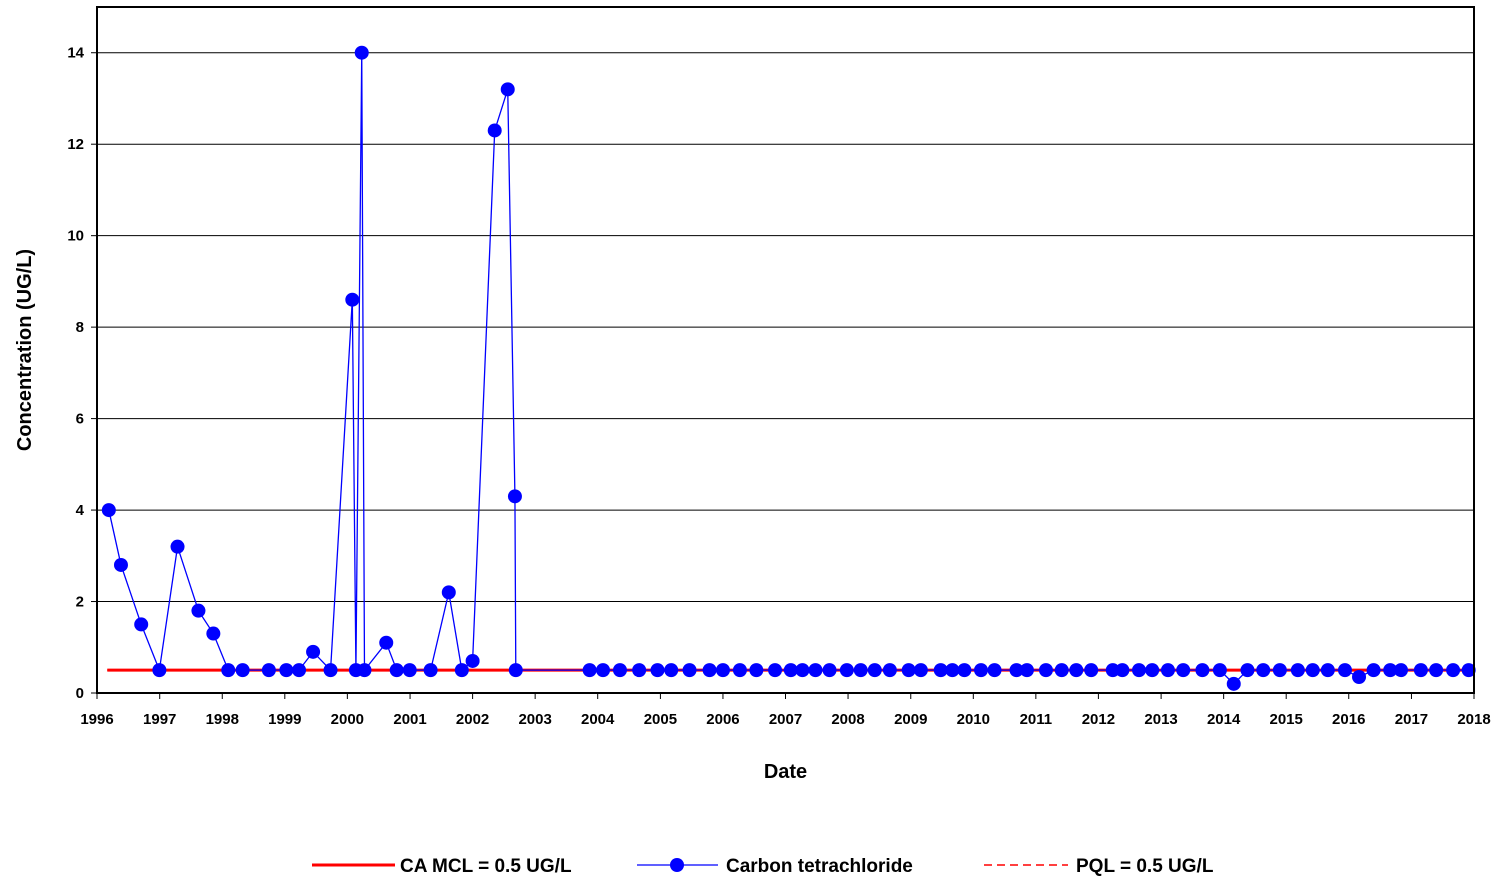 The image size is (1505, 884). What do you see at coordinates (80, 419) in the screenshot?
I see `y-tick-label: 6` at bounding box center [80, 419].